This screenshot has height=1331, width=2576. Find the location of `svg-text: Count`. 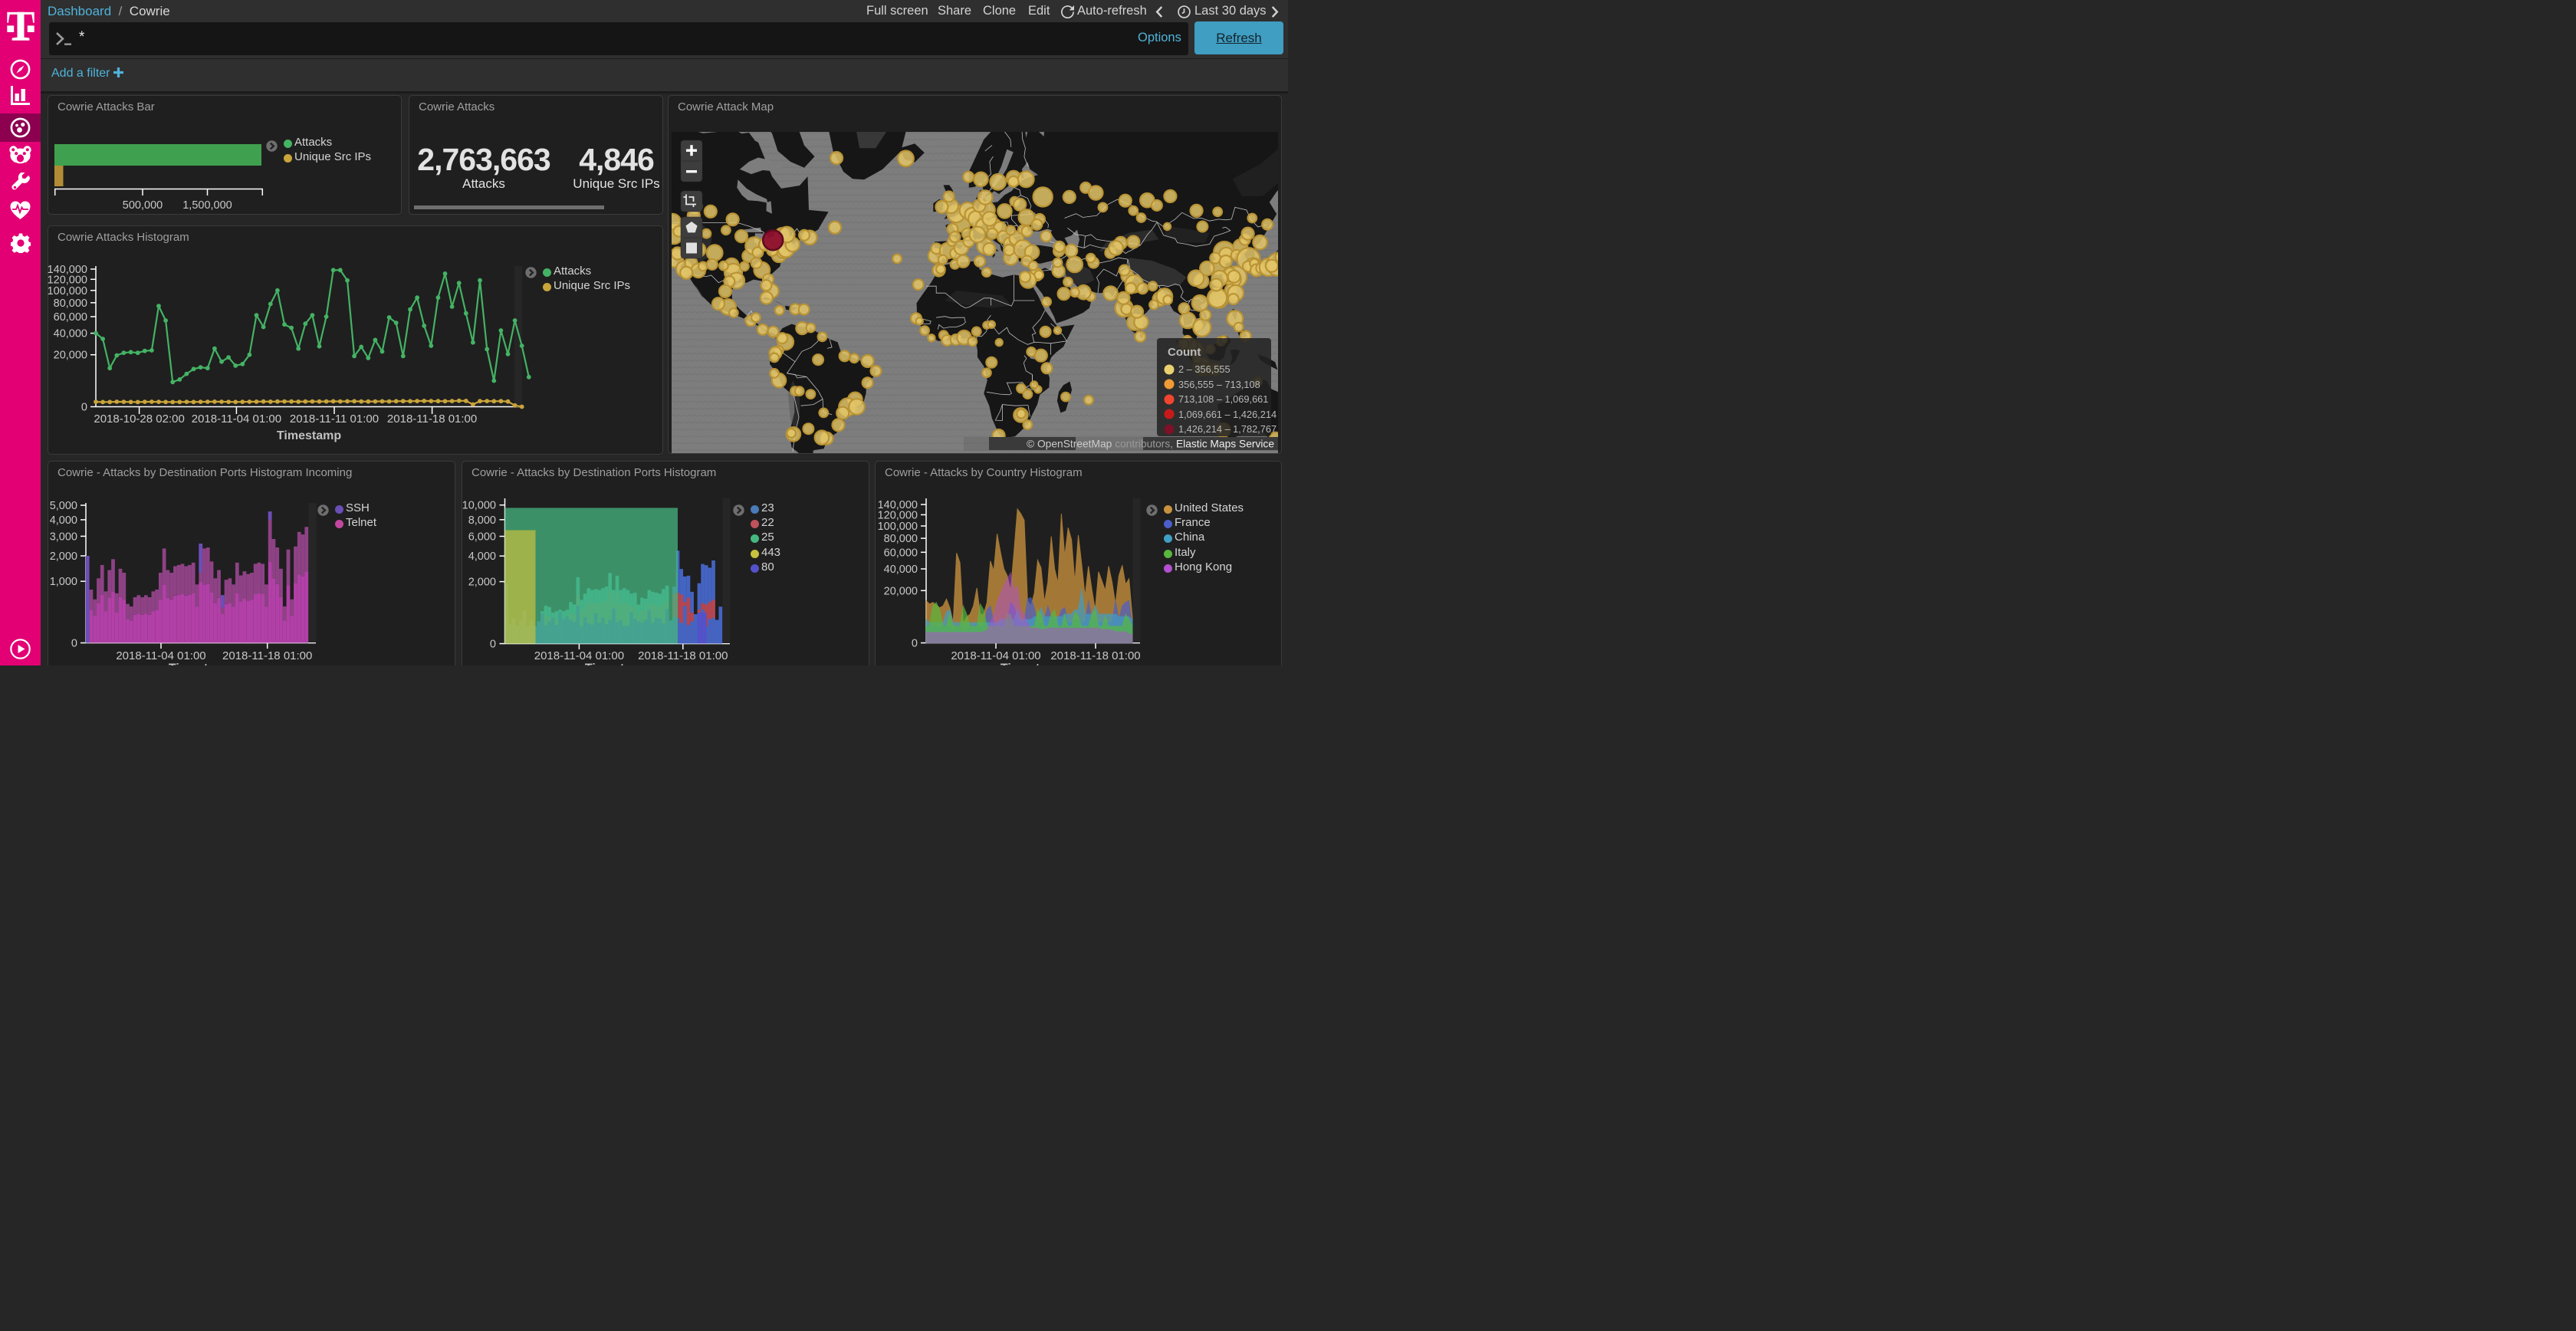

svg-text: Count is located at coordinates (1184, 352).